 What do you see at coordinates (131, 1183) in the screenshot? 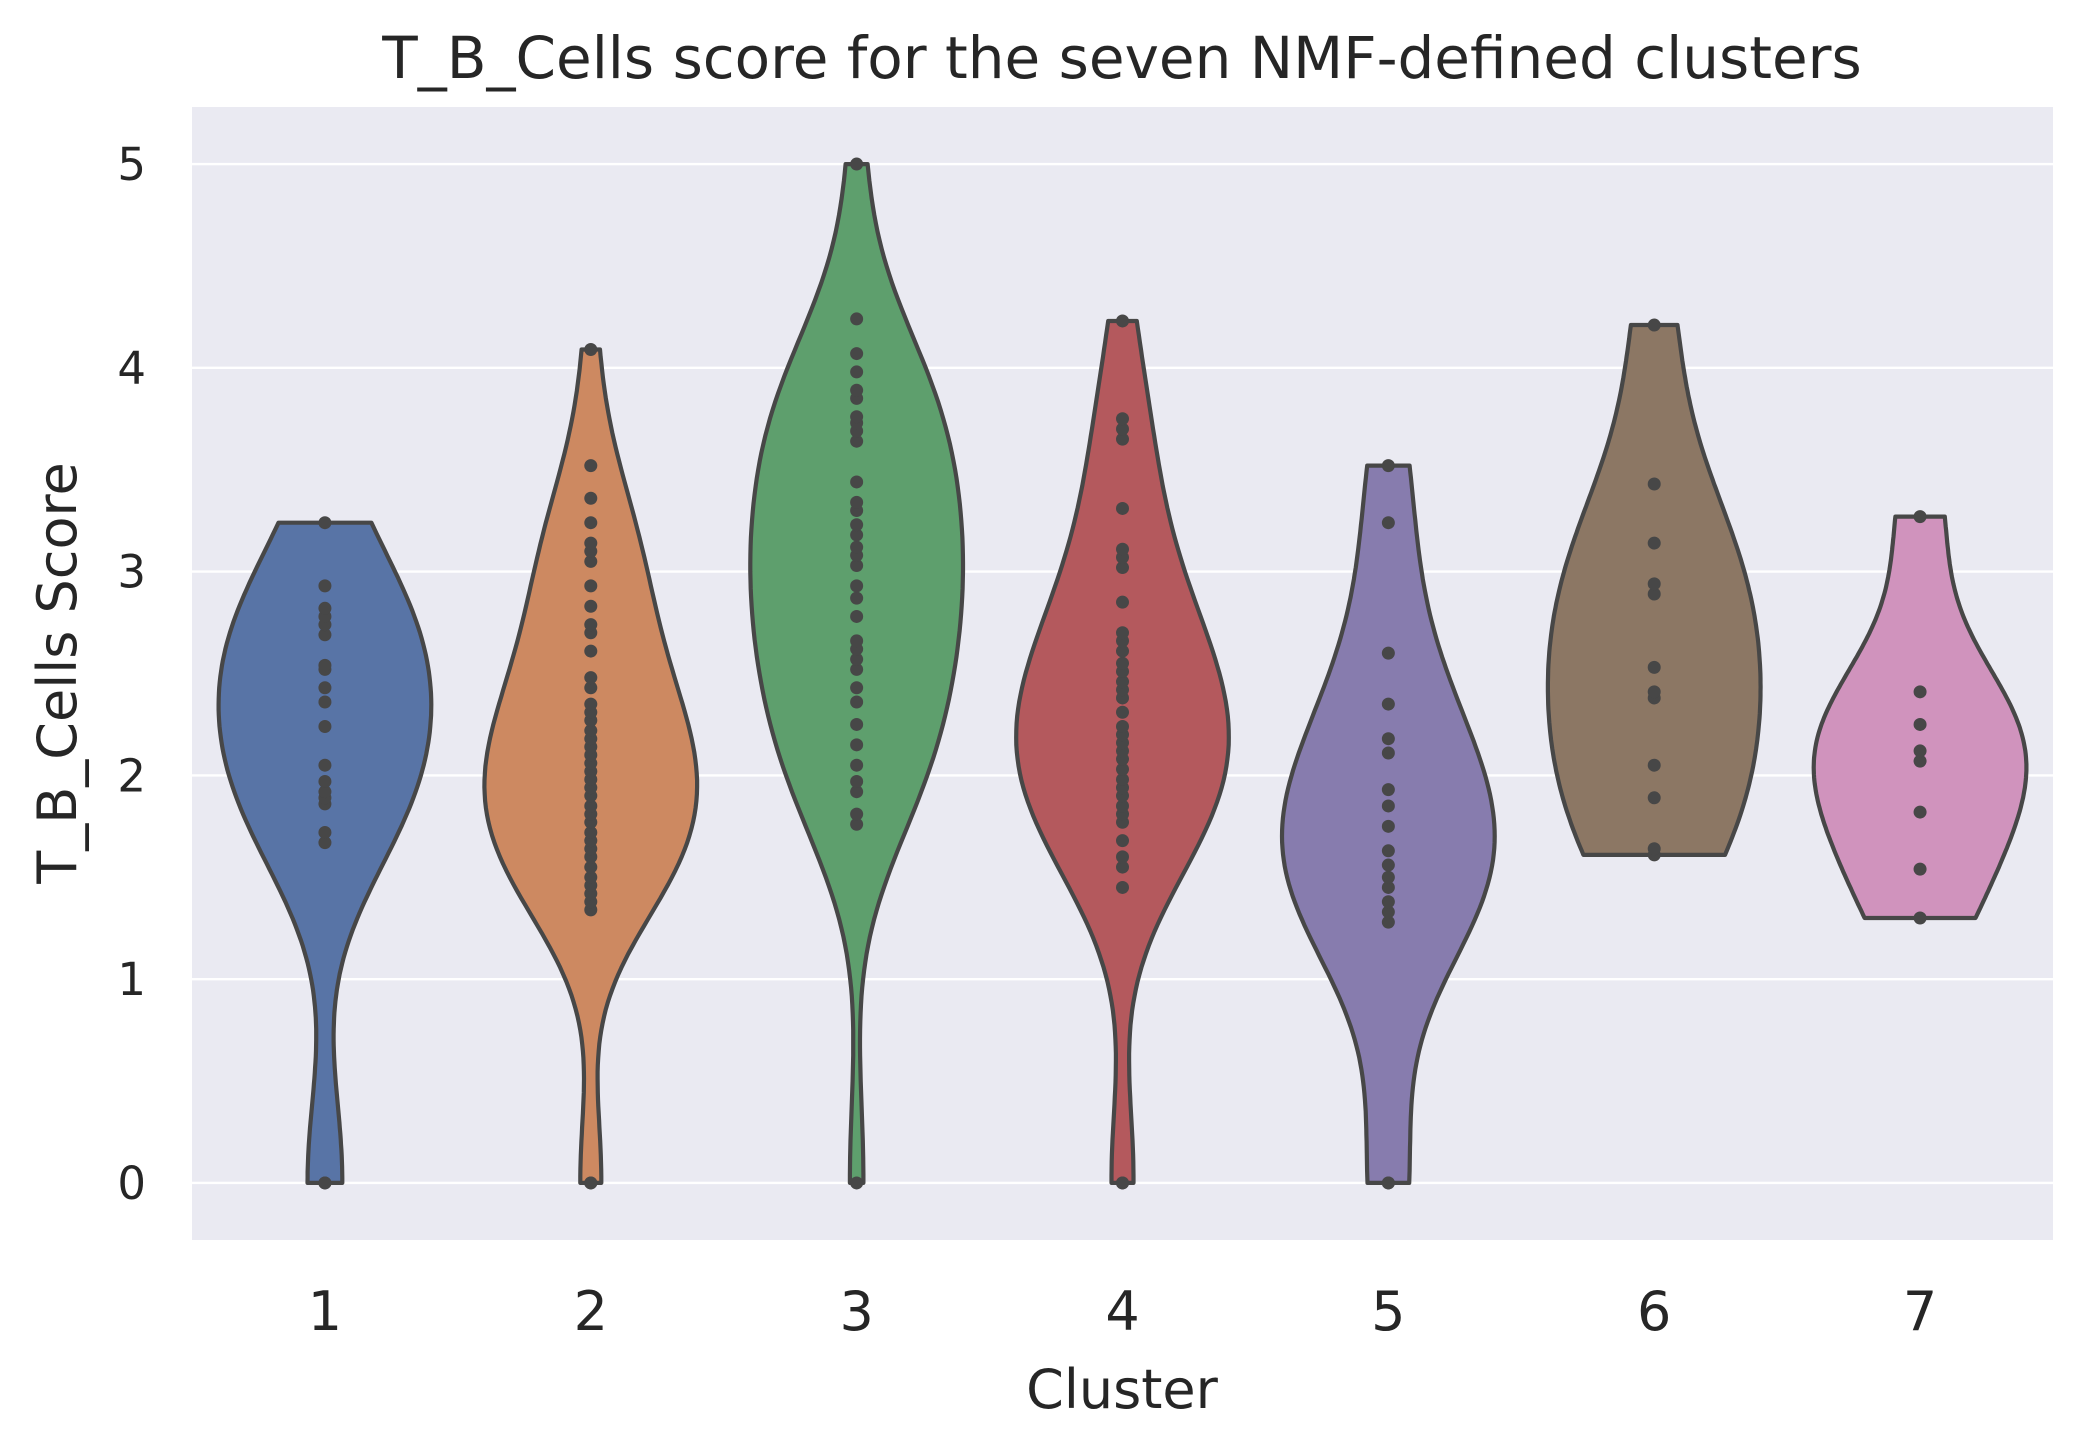
I see `y-tick-label: 0` at bounding box center [131, 1183].